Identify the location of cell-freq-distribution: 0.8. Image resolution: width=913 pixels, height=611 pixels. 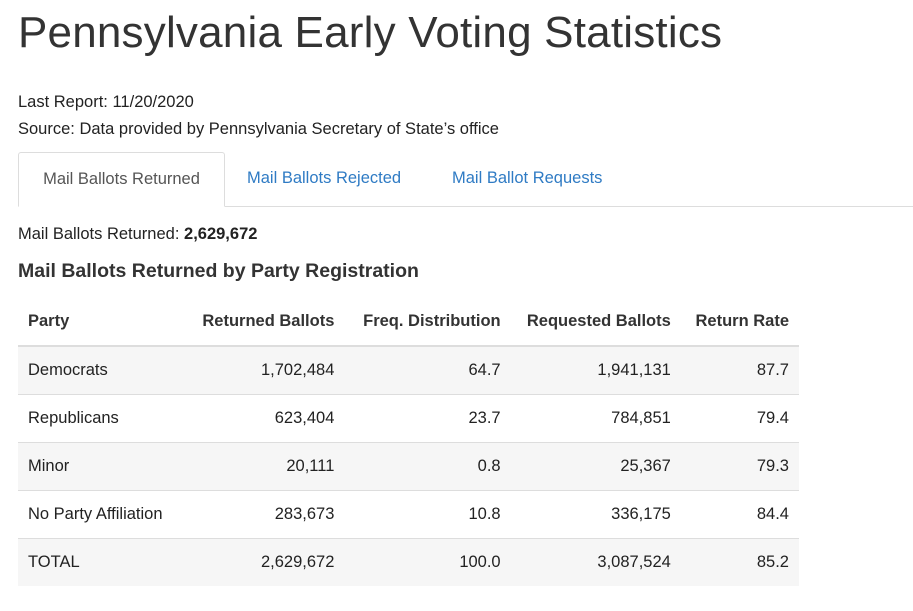
(427, 466).